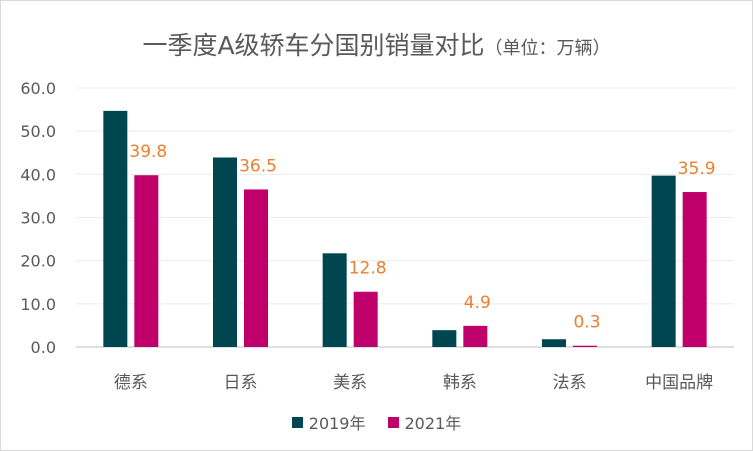 The height and width of the screenshot is (451, 753). What do you see at coordinates (334, 300) in the screenshot?
I see `bar-2019年-美系` at bounding box center [334, 300].